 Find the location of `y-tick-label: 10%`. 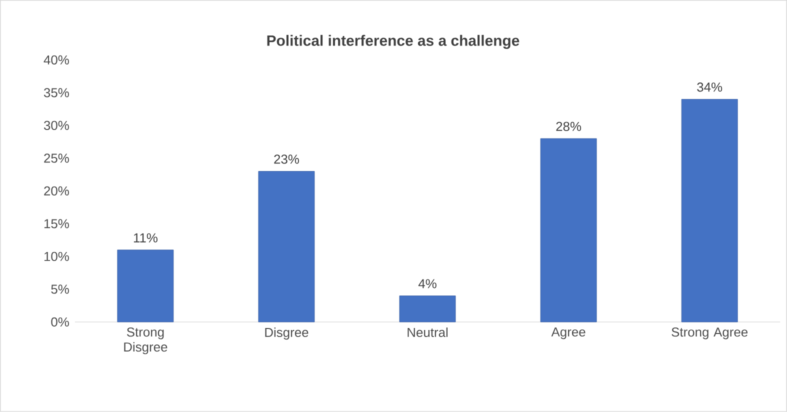

y-tick-label: 10% is located at coordinates (56, 257).